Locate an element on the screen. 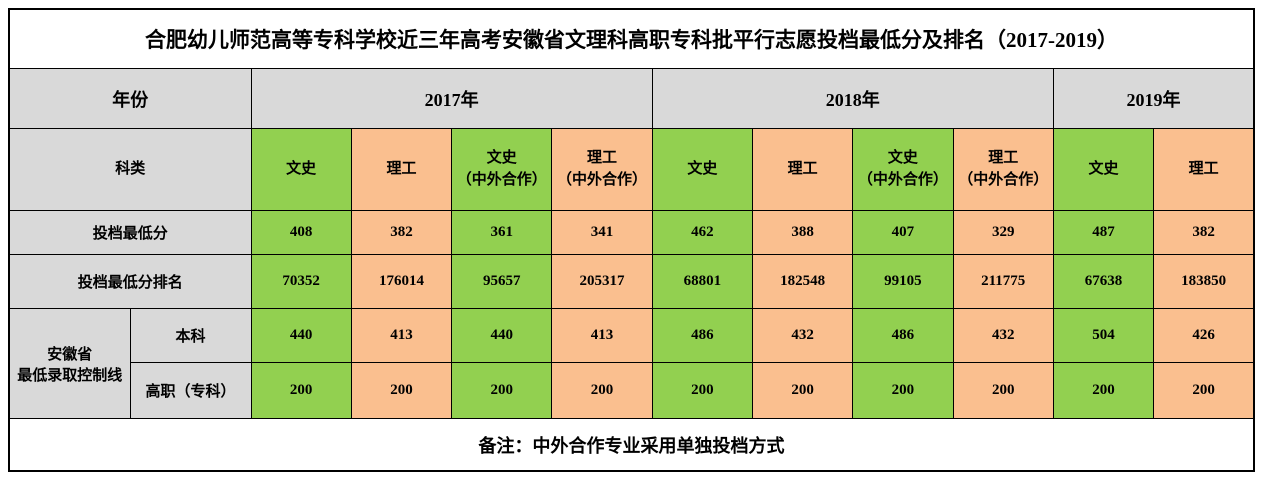 The image size is (1263, 483). min-score-cell: 407 is located at coordinates (903, 232).